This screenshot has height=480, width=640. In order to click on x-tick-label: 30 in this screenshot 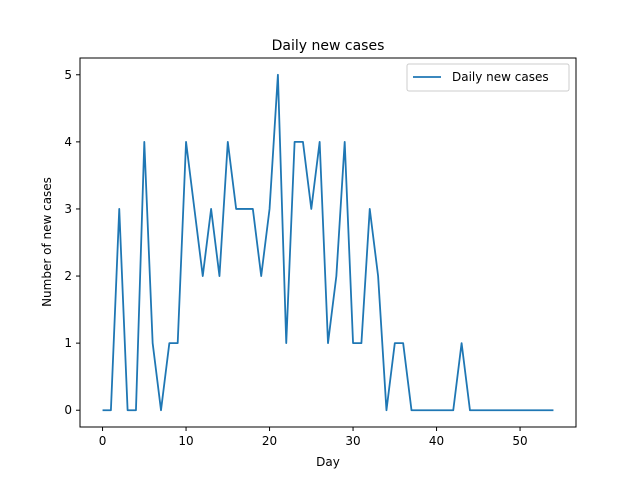, I will do `click(352, 441)`.